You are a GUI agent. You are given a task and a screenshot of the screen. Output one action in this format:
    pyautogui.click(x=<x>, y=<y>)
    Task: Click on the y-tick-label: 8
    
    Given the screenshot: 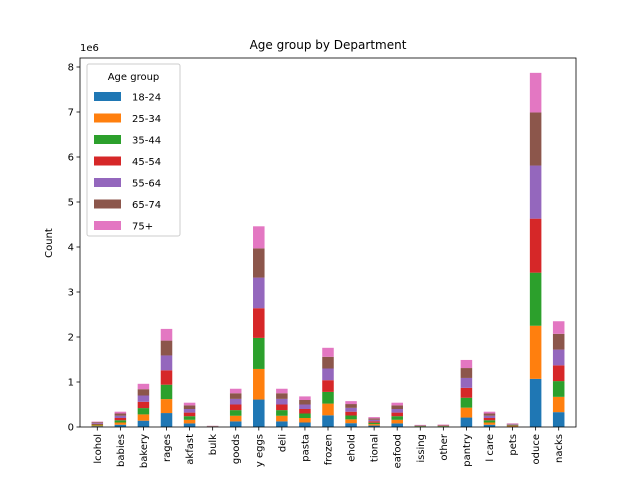 What is the action you would take?
    pyautogui.click(x=71, y=68)
    